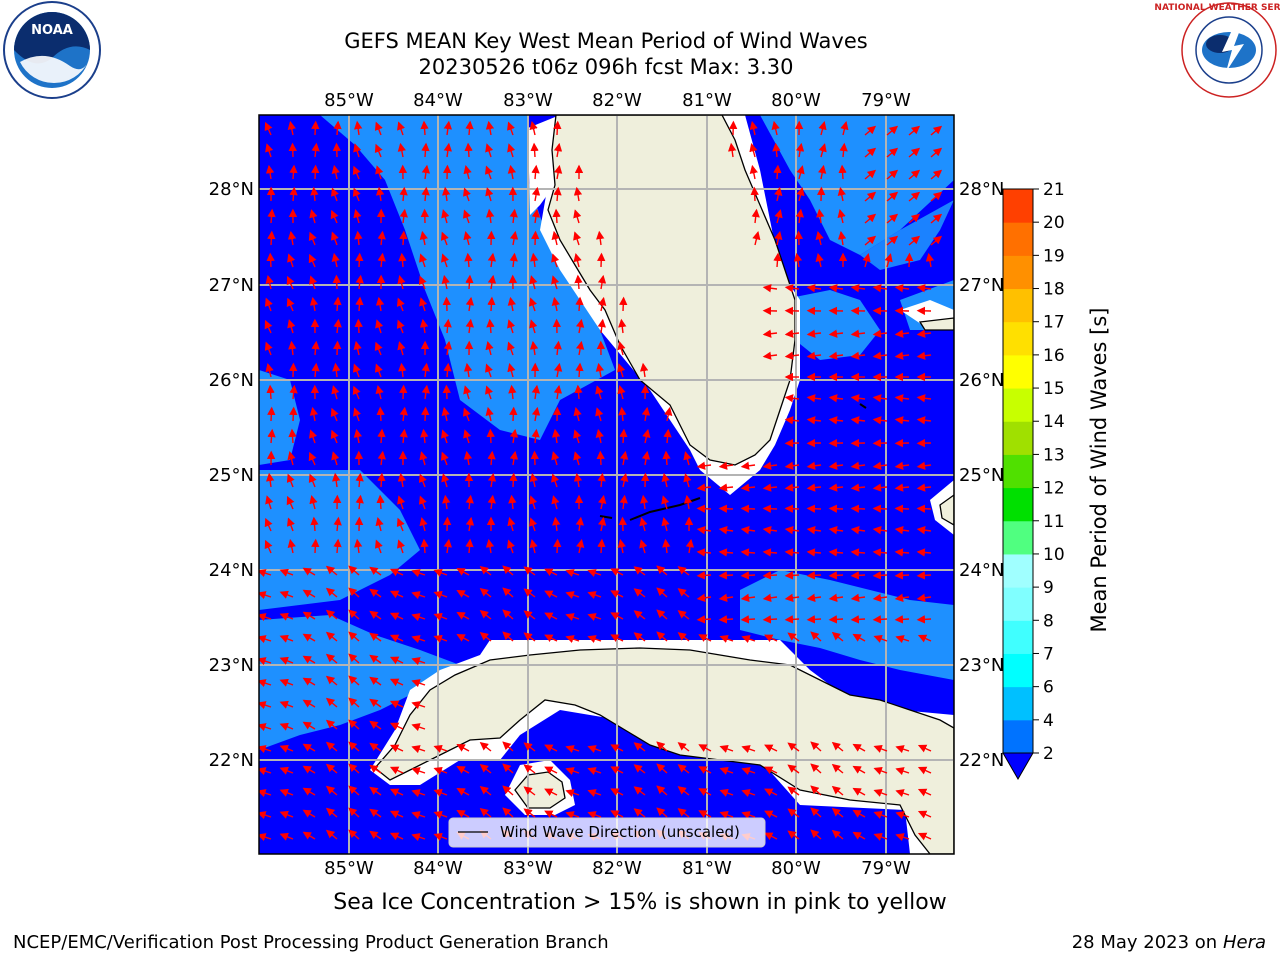  I want to click on lat-tick-right: 22°N, so click(981, 760).